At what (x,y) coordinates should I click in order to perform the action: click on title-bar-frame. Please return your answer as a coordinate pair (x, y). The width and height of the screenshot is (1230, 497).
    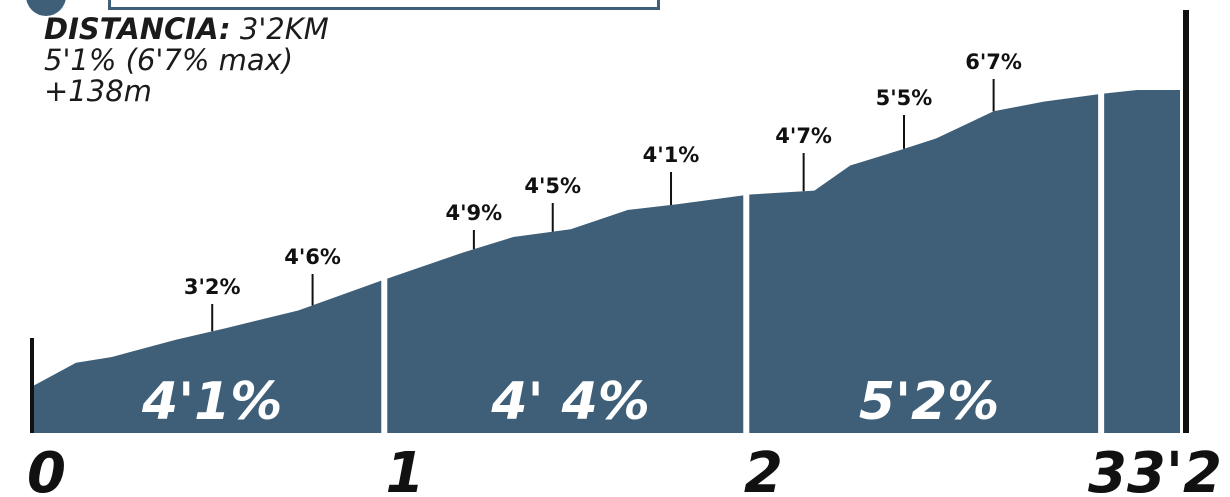
    Looking at the image, I should click on (384, 5).